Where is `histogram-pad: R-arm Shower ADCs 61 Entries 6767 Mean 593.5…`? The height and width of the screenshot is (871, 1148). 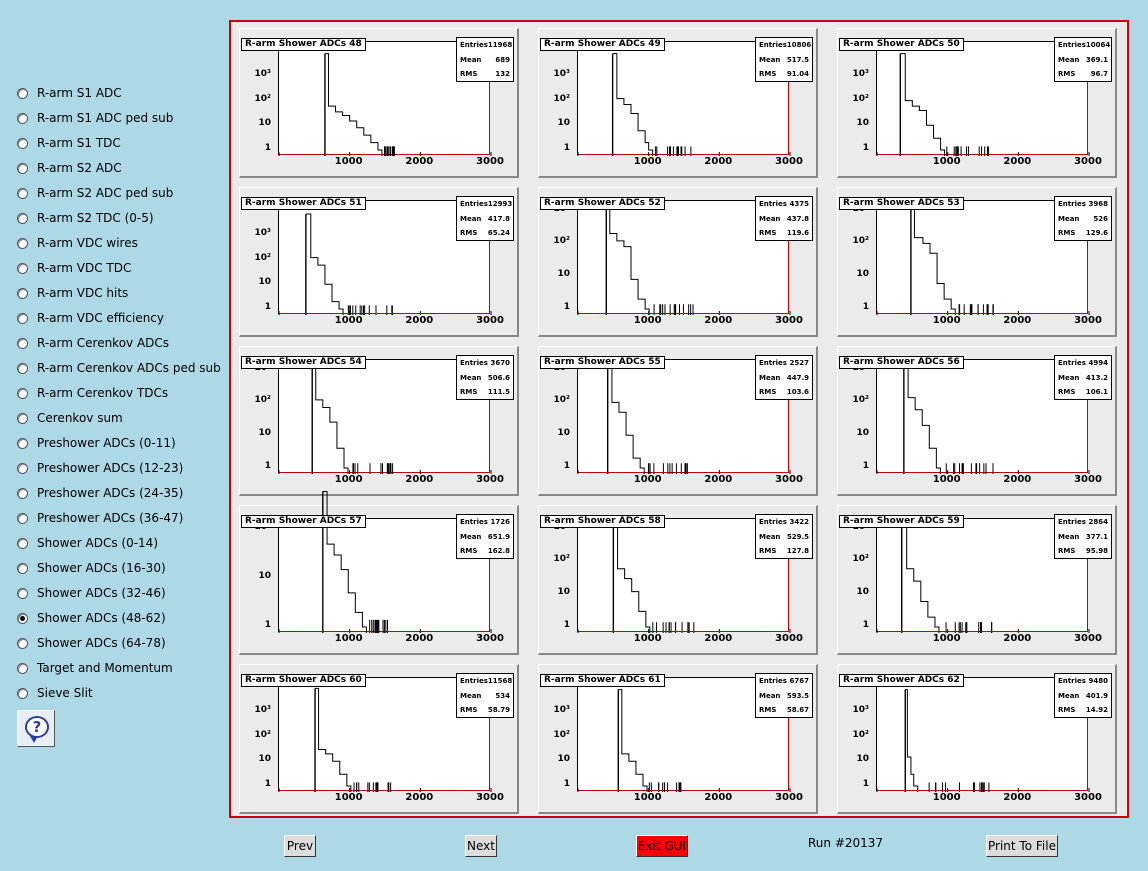
histogram-pad: R-arm Shower ADCs 61 Entries 6767 Mean 593.5… is located at coordinates (678, 739).